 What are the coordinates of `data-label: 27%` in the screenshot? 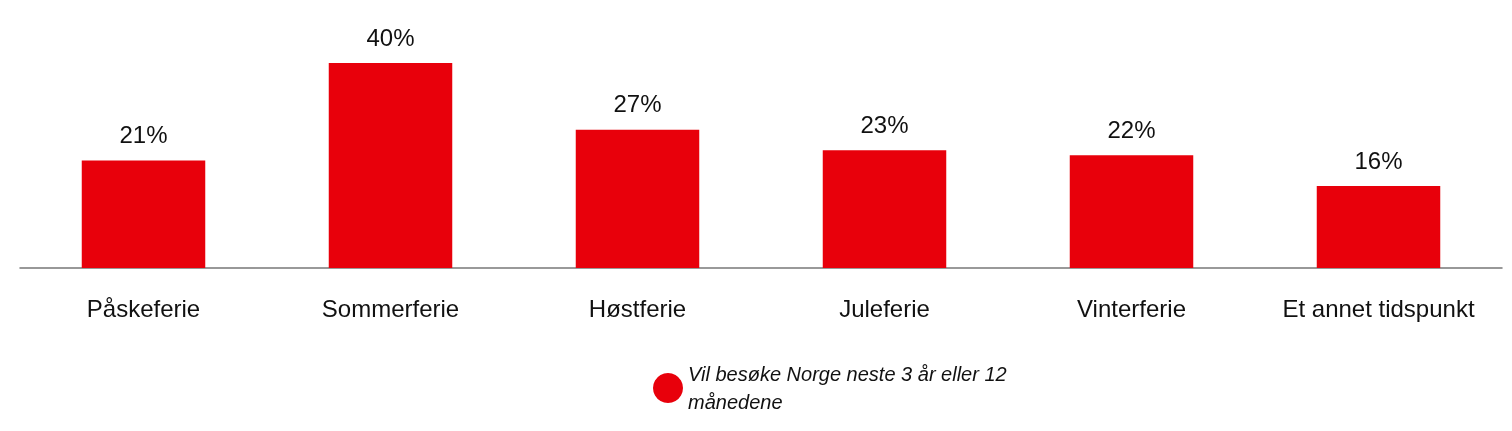 It's located at (637, 104).